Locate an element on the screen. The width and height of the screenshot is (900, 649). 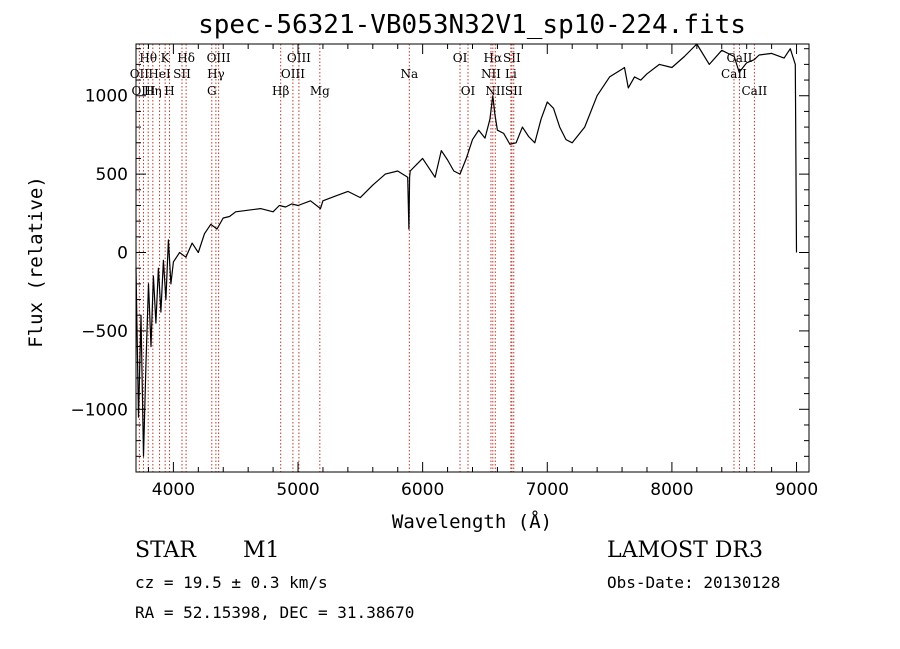
spectral-line-label: Hθ is located at coordinates (148, 58).